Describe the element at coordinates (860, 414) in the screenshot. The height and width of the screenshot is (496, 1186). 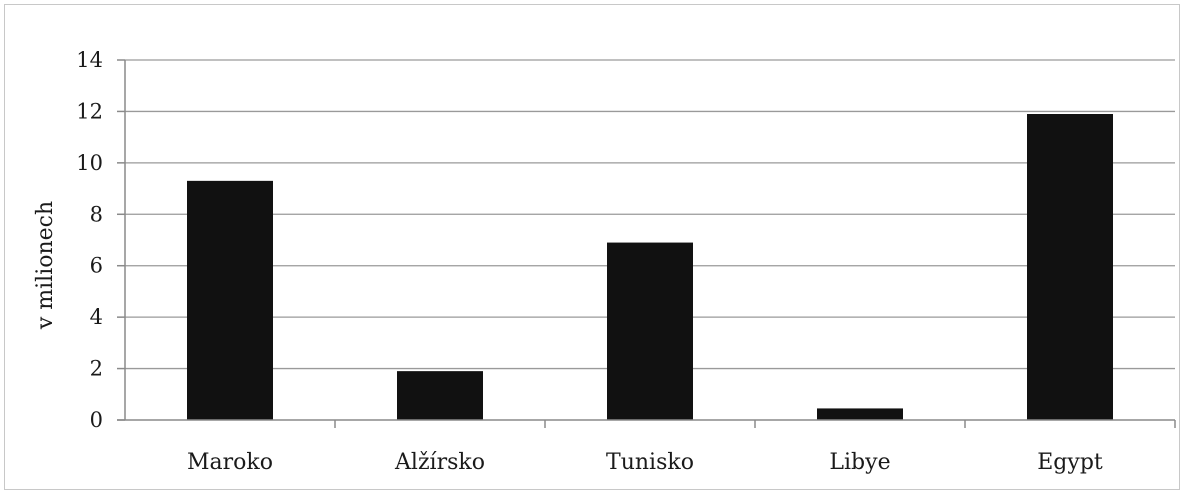
I see `bar-libye` at that location.